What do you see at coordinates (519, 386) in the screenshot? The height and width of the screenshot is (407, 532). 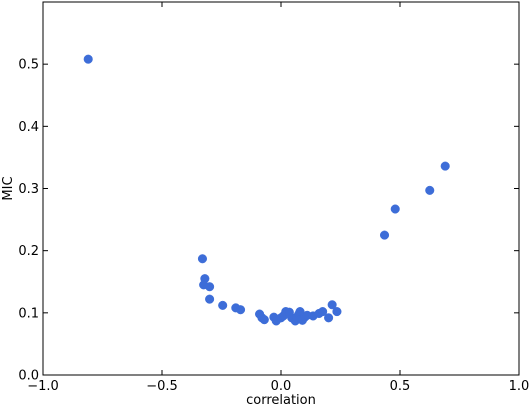 I see `x-tick-label: 1.0` at bounding box center [519, 386].